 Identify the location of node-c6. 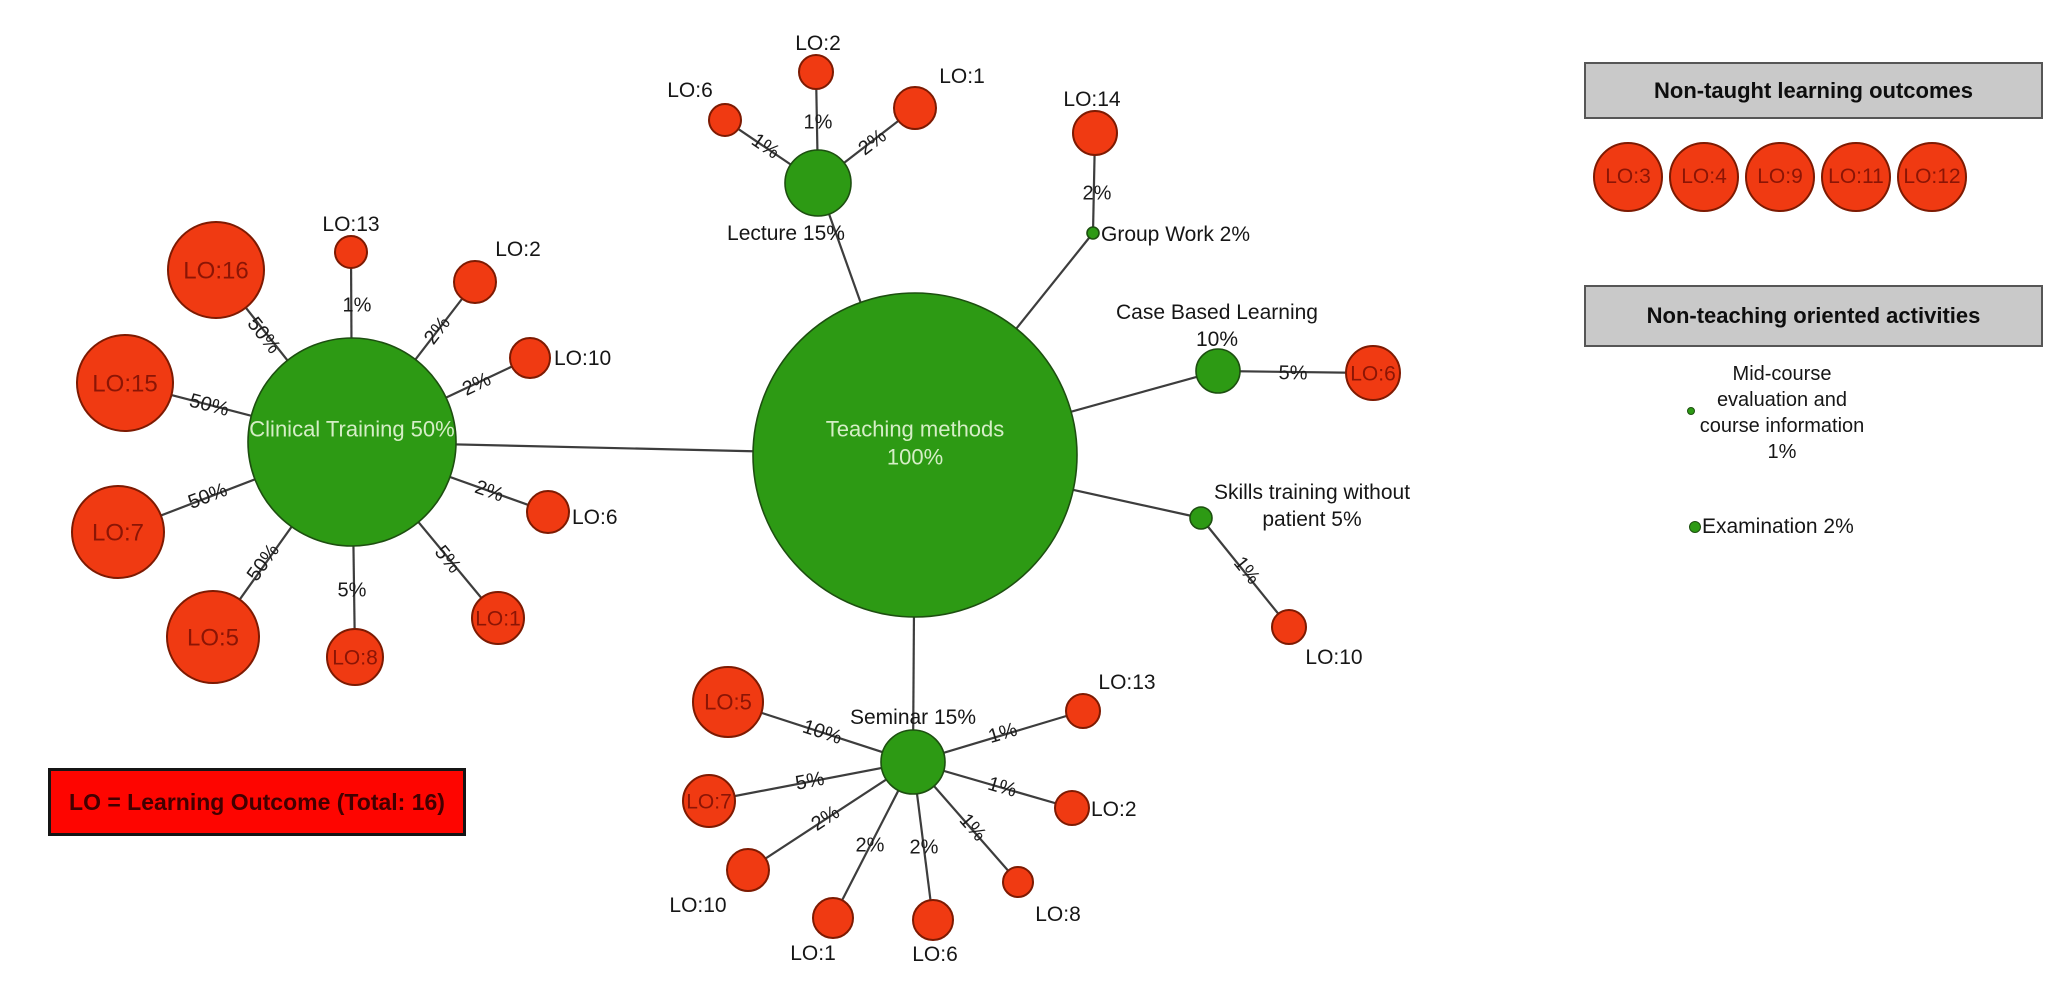
(548, 512).